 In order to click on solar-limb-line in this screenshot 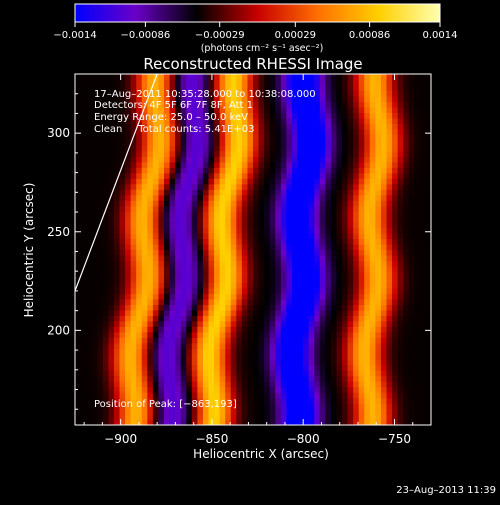, I will do `click(116, 183)`.